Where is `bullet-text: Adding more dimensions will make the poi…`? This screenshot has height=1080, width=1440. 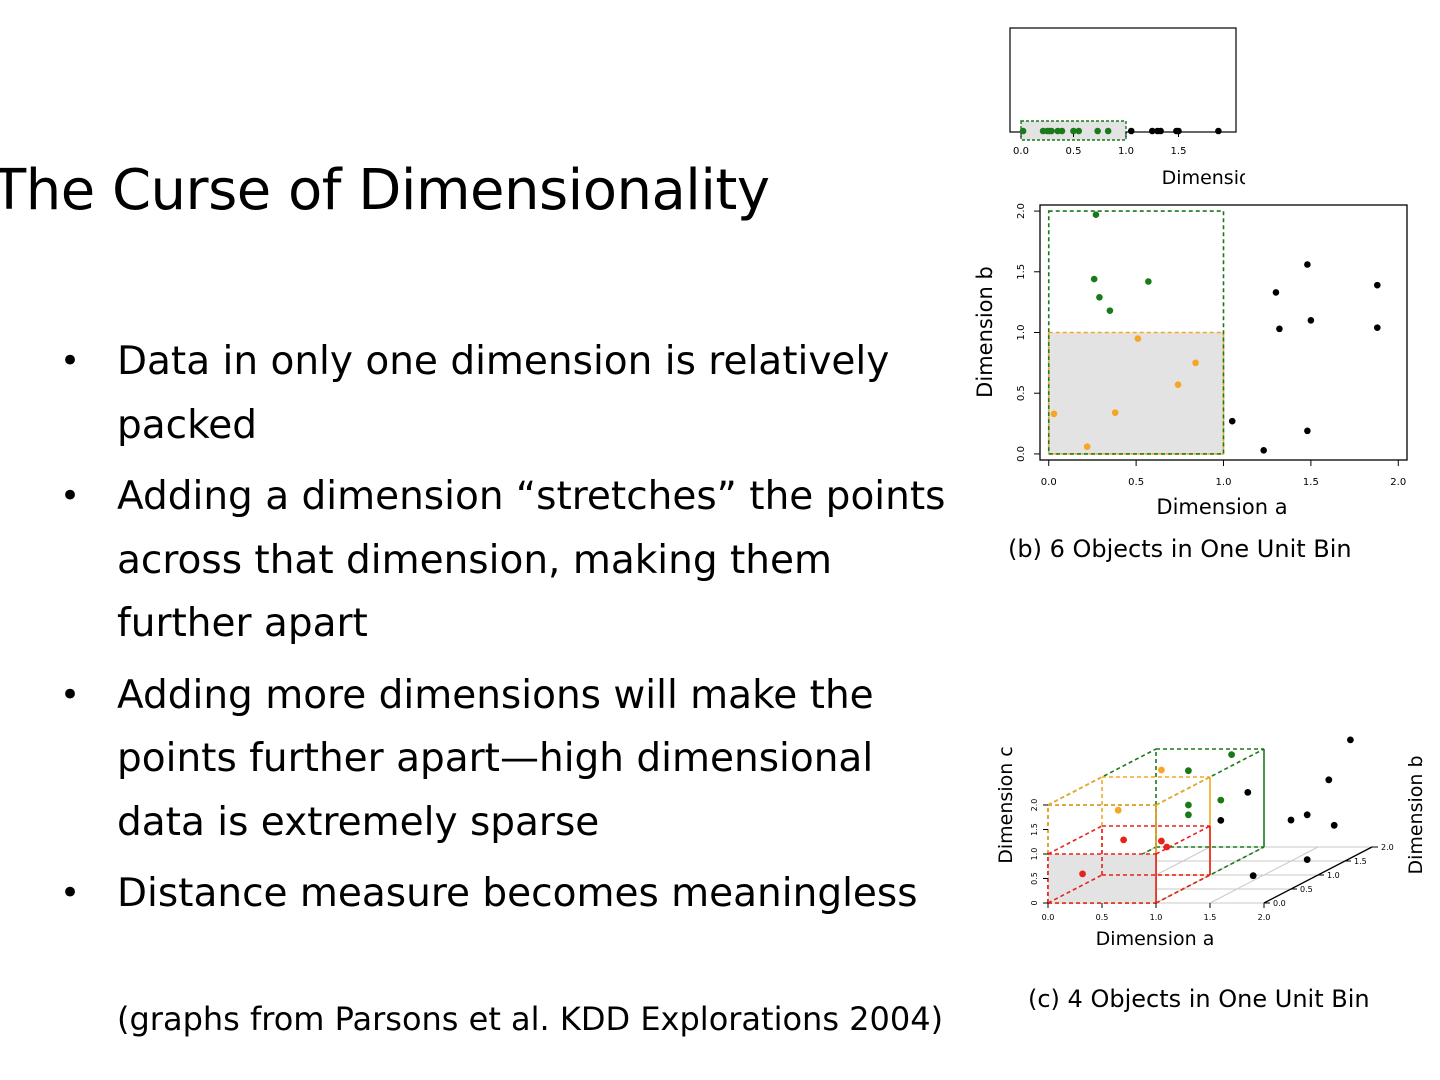
bullet-text: Adding more dimensions will make the poi… is located at coordinates (495, 758).